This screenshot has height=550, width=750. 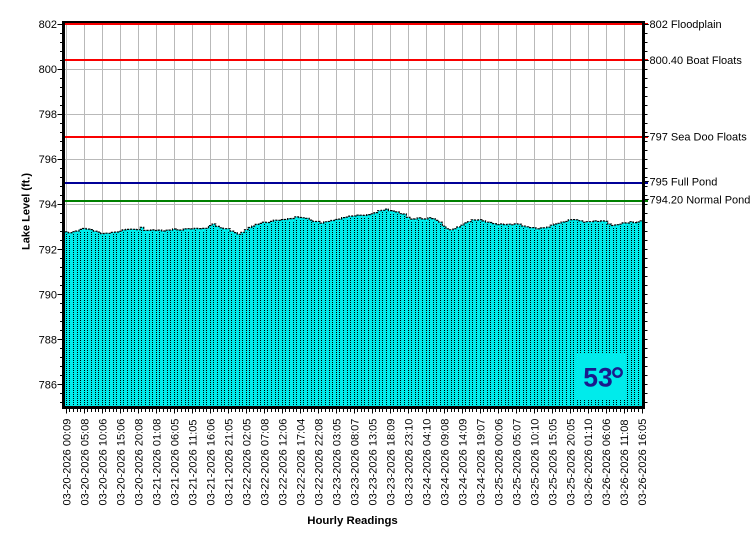 I want to click on svg-text: 03-24-2026 14:09, so click(x=463, y=462).